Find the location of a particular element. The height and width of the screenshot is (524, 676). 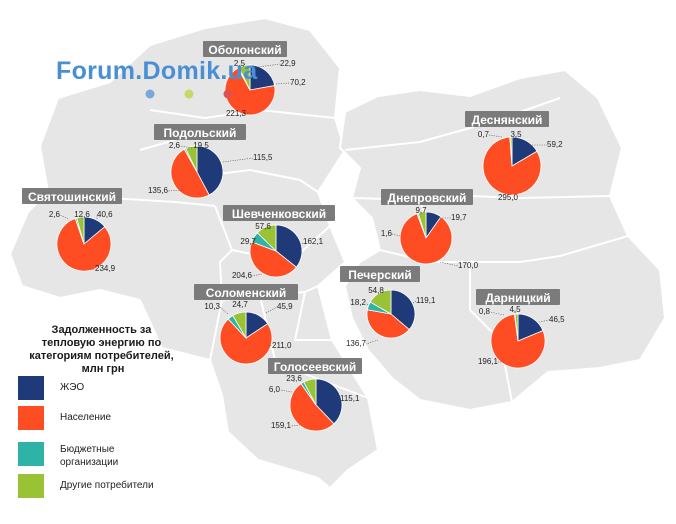

pie-slice-obolonsky-population is located at coordinates (250, 91).